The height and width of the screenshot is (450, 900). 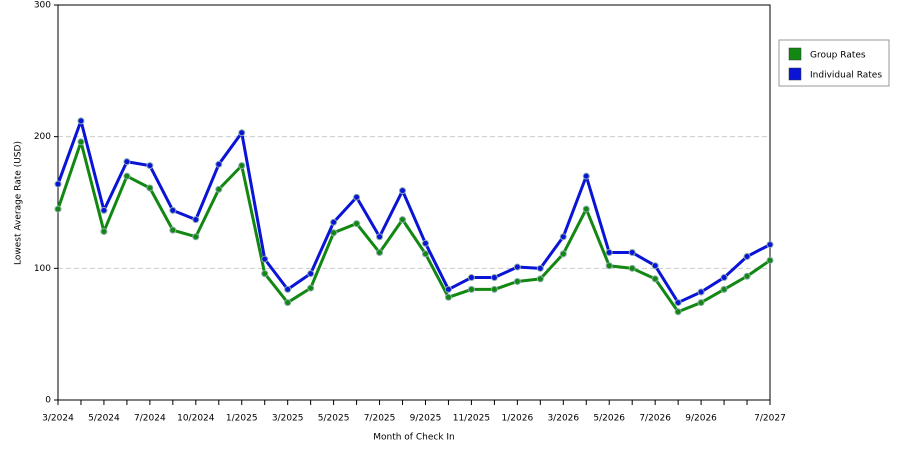 What do you see at coordinates (471, 419) in the screenshot?
I see `x-tick-label: 11/2025` at bounding box center [471, 419].